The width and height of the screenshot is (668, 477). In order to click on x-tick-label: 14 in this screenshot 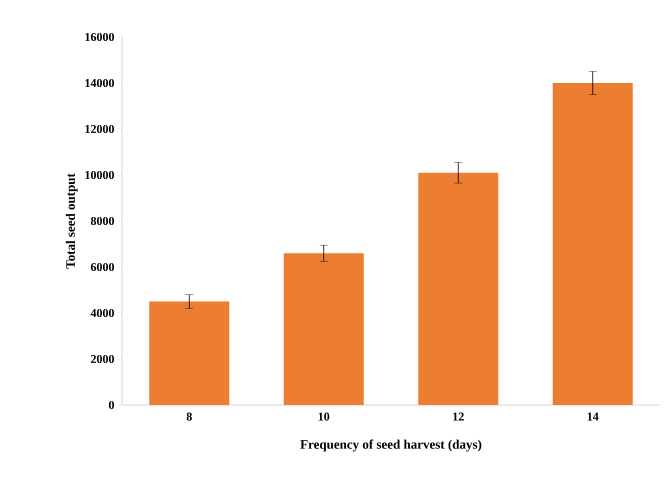, I will do `click(593, 416)`.